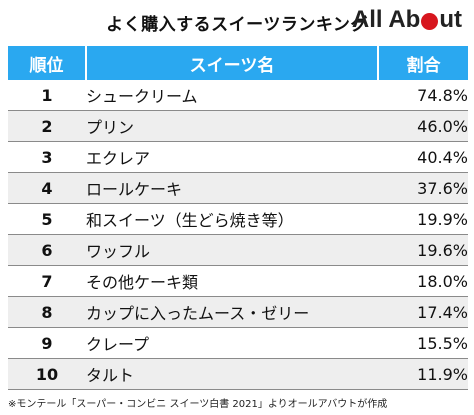 Image resolution: width=474 pixels, height=415 pixels. I want to click on rank-cell: 10, so click(47, 374).